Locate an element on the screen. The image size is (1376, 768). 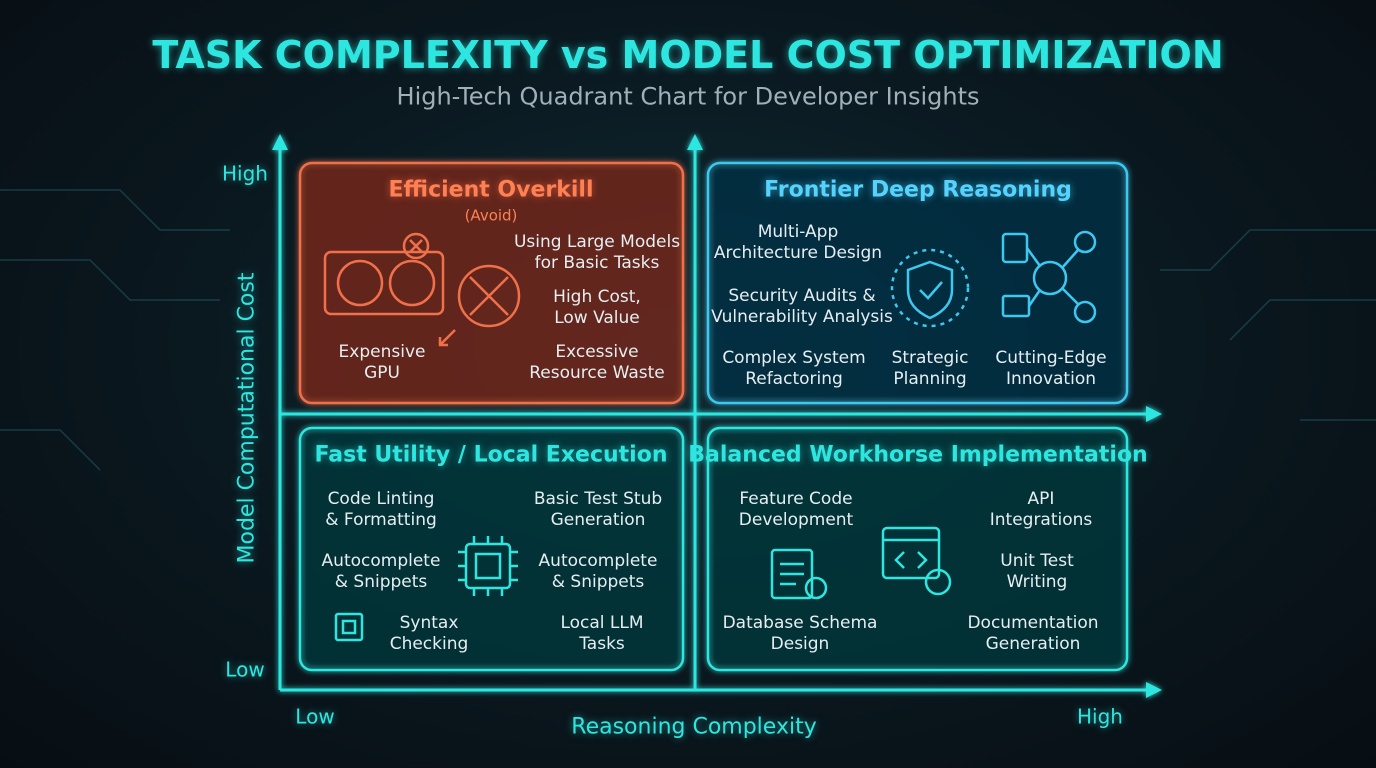
quadrant-item: API Integrations is located at coordinates (1041, 509).